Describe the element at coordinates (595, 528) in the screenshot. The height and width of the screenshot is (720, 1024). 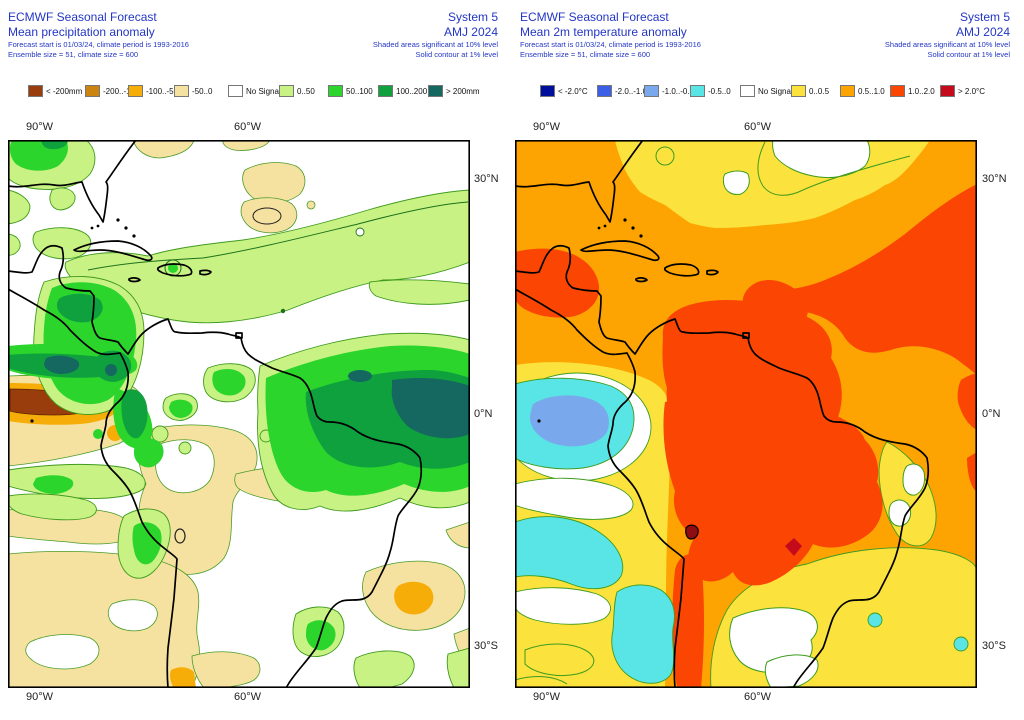
I see `cool-pacific-regions` at that location.